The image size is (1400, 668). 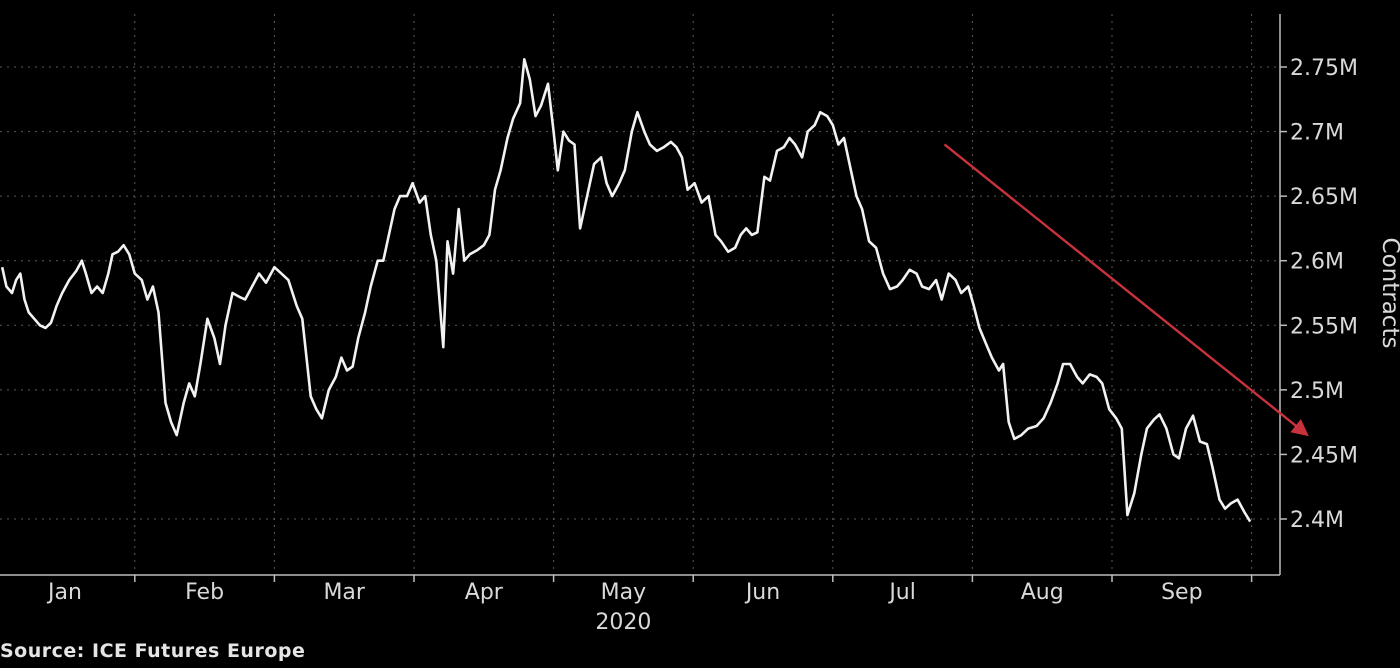 What do you see at coordinates (204, 592) in the screenshot?
I see `x-tick-label: Feb` at bounding box center [204, 592].